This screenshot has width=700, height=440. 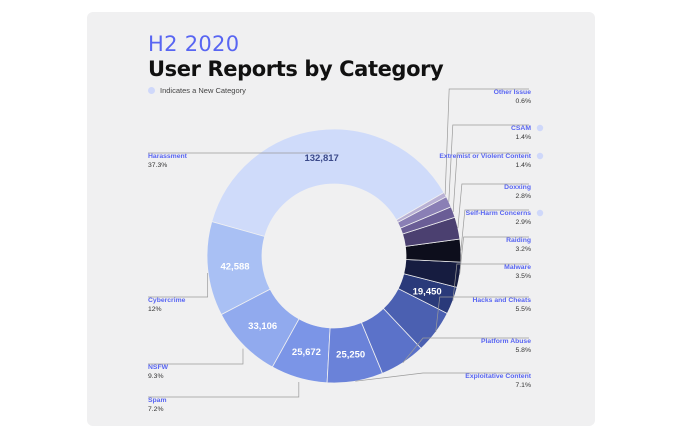 I want to click on value-label-cybercrime: 42,588, so click(x=234, y=267).